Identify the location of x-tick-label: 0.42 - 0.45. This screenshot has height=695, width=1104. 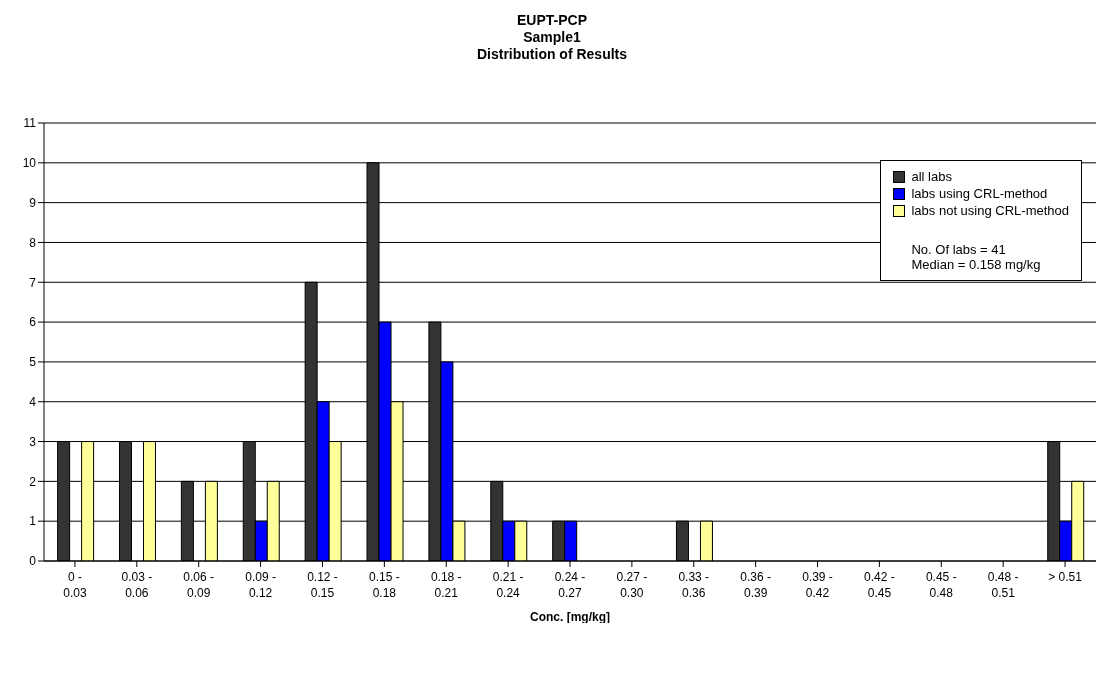
(879, 585).